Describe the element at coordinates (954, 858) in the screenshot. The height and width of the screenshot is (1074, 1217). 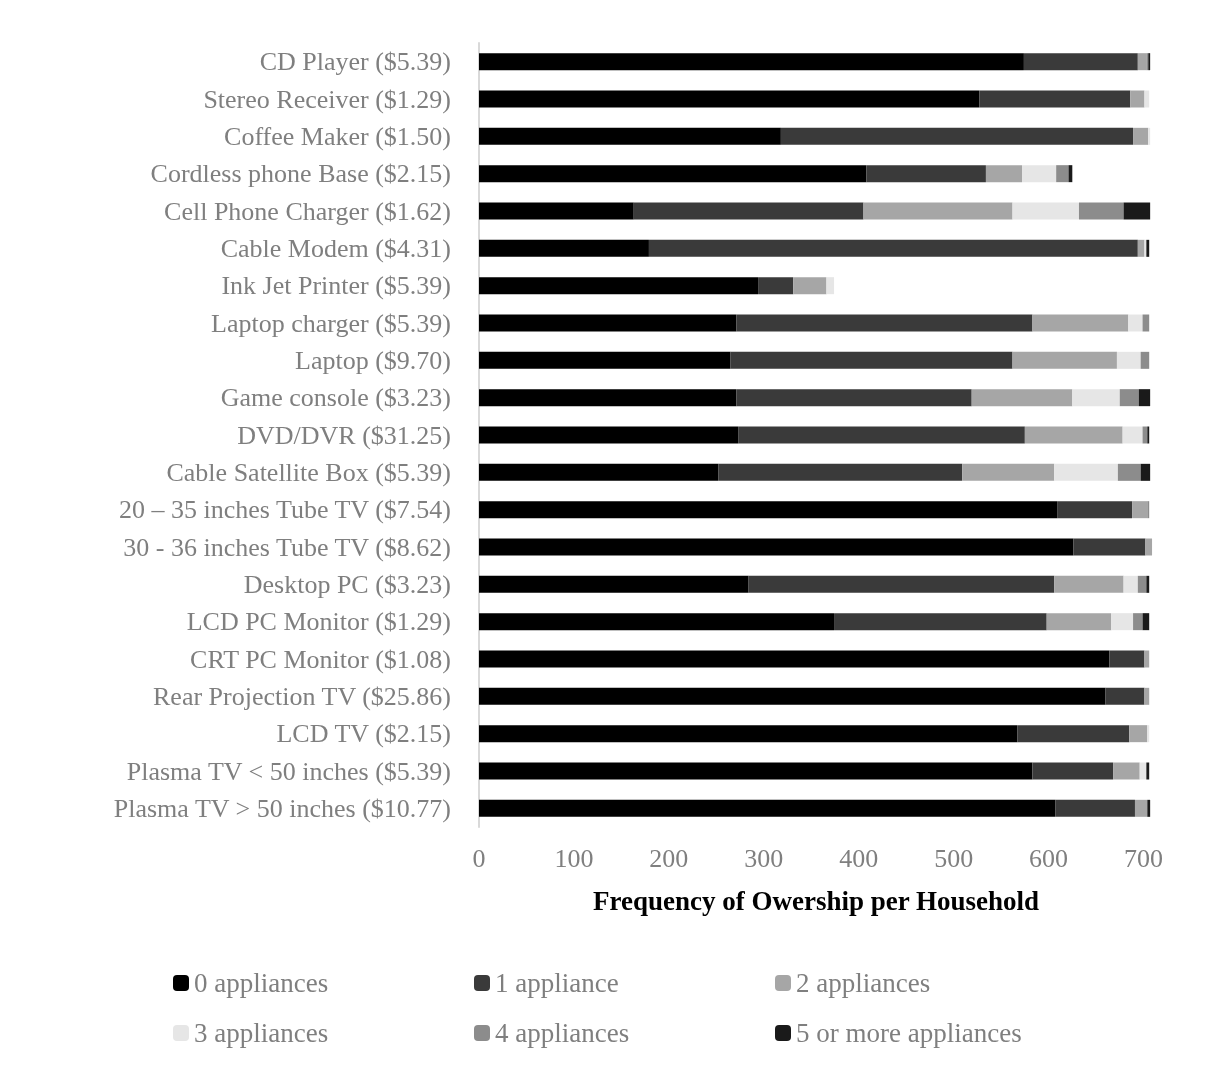
I see `x-tick-label: 500` at that location.